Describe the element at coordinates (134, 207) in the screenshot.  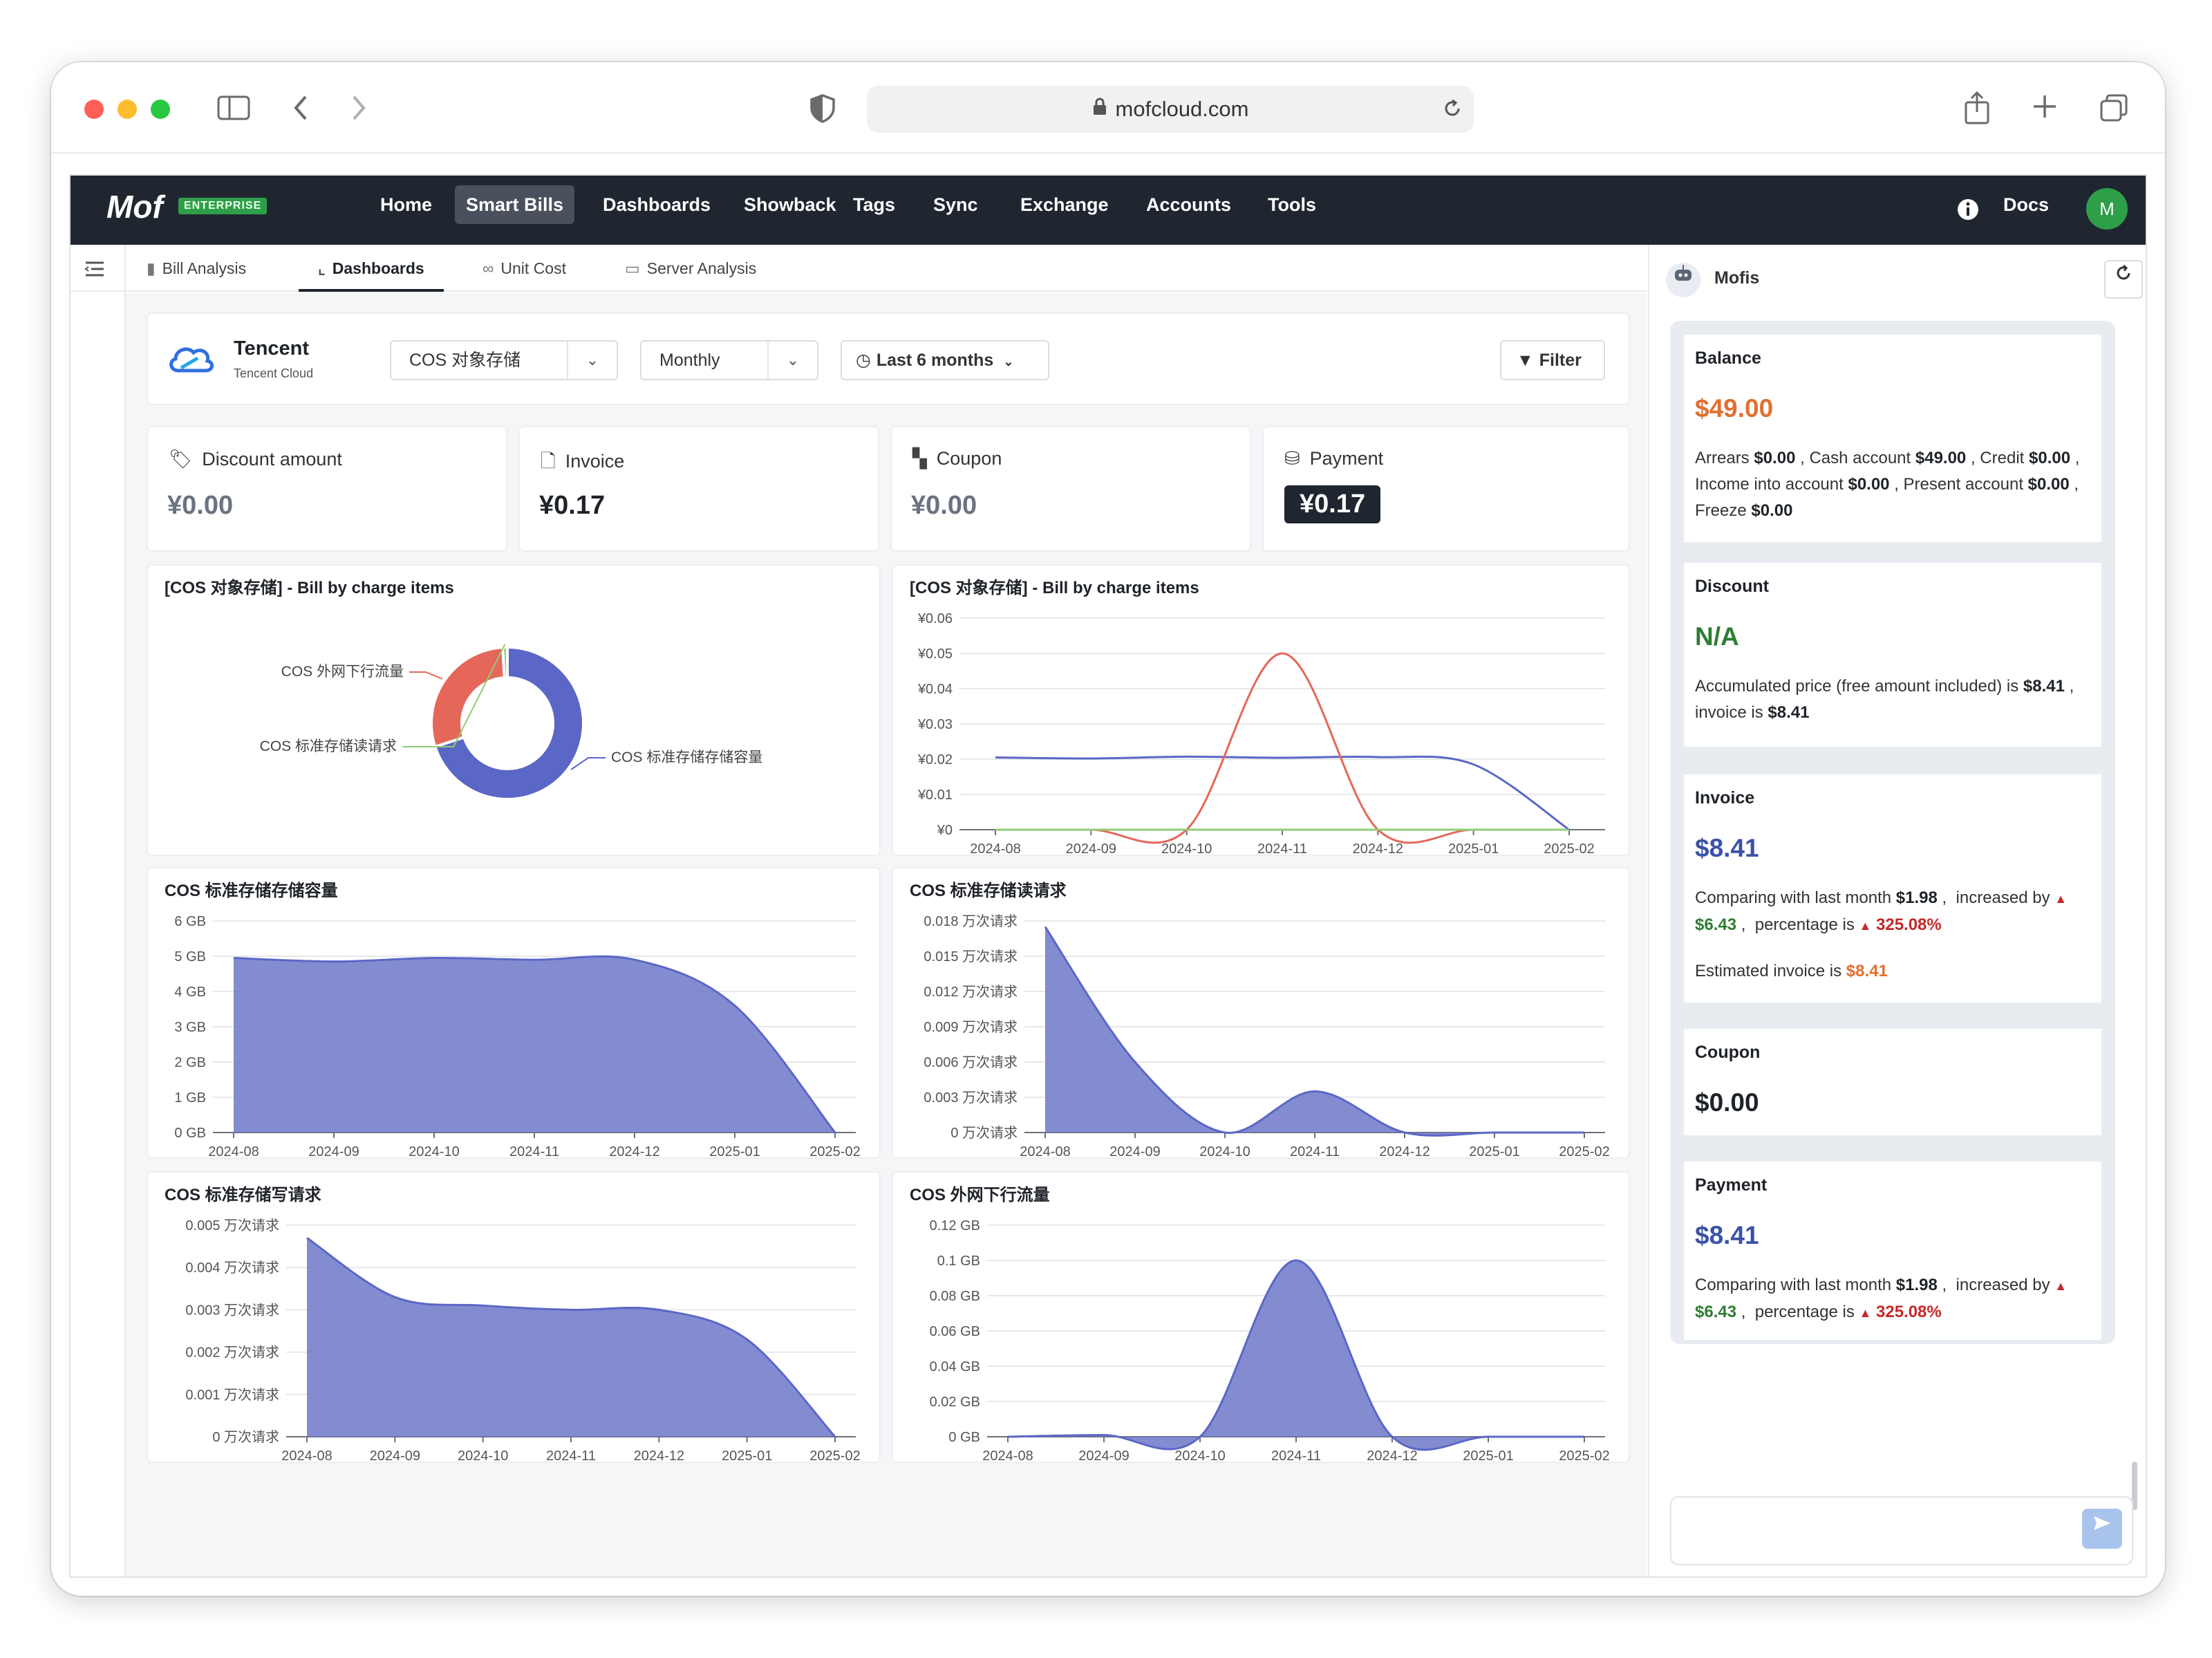
I see `logo: Mof` at that location.